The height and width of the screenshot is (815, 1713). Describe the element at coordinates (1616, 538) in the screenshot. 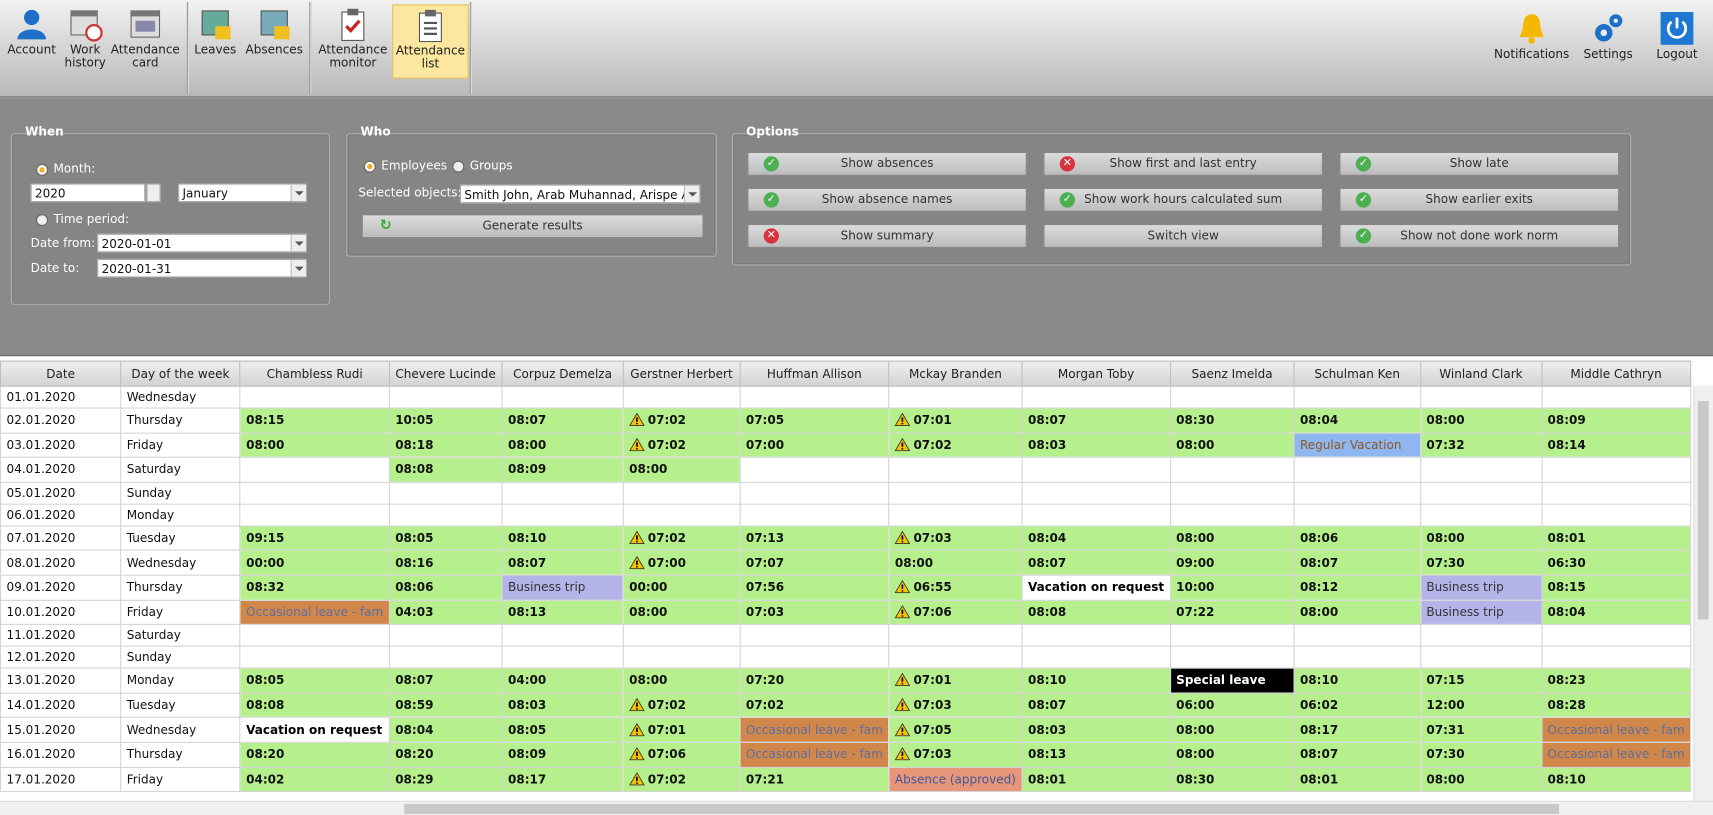

I see `time-cell: 08:01` at that location.